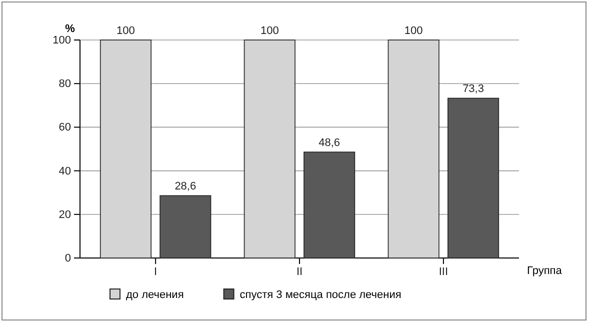 This screenshot has width=589, height=323. What do you see at coordinates (64, 128) in the screenshot?
I see `y-tick-label: 60` at bounding box center [64, 128].